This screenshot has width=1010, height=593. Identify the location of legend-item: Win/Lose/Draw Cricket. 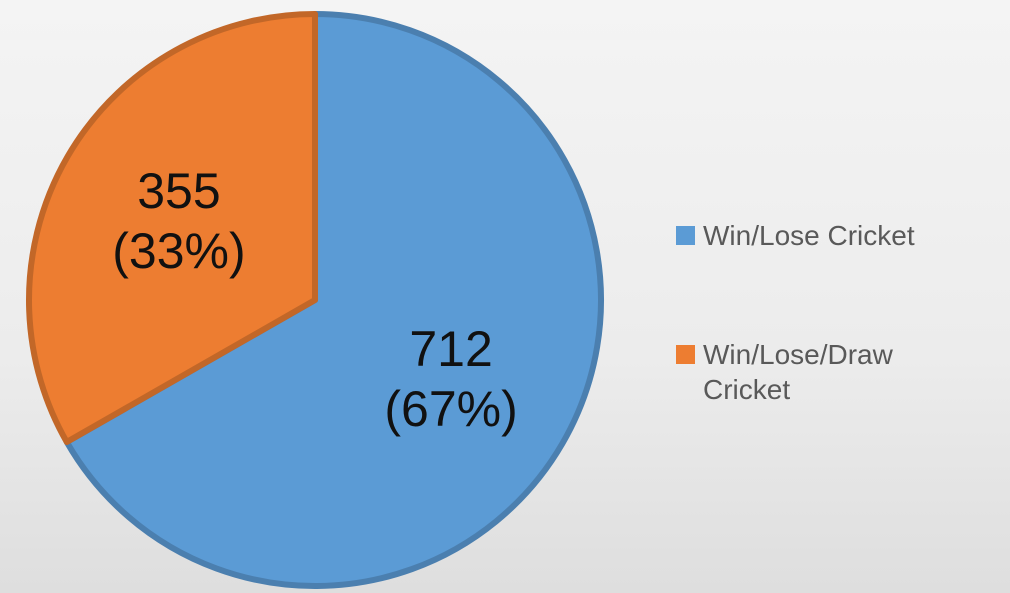
(814, 372).